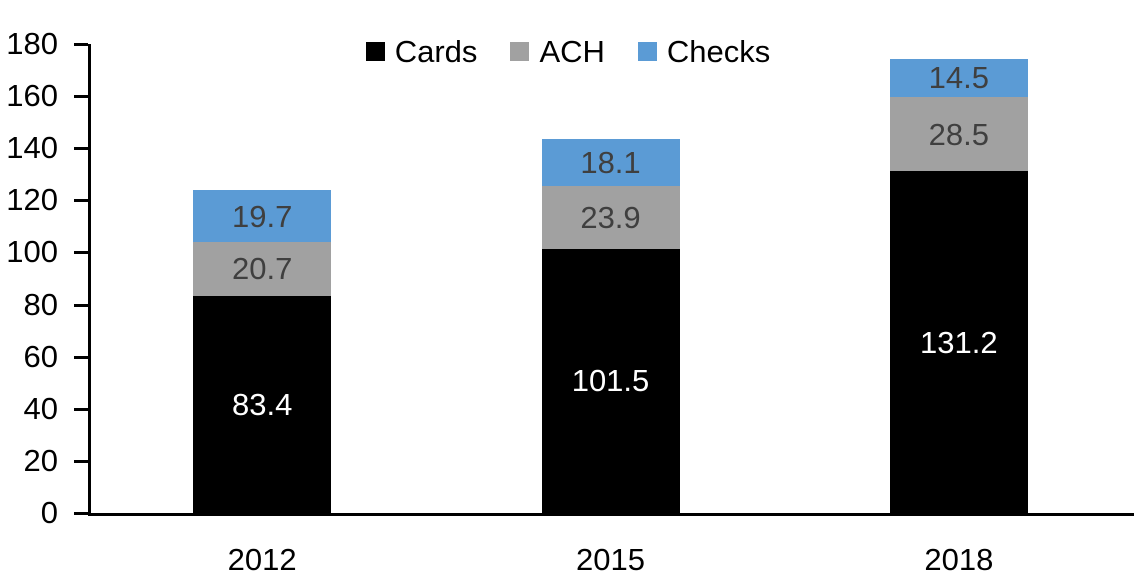 The width and height of the screenshot is (1136, 588). I want to click on y-axis-tick-label: 120, so click(32, 200).